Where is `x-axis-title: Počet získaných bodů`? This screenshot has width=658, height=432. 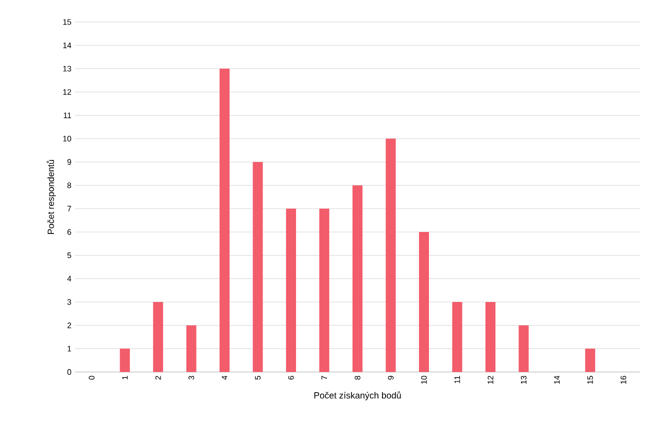
x-axis-title: Počet získaných bodů is located at coordinates (357, 395).